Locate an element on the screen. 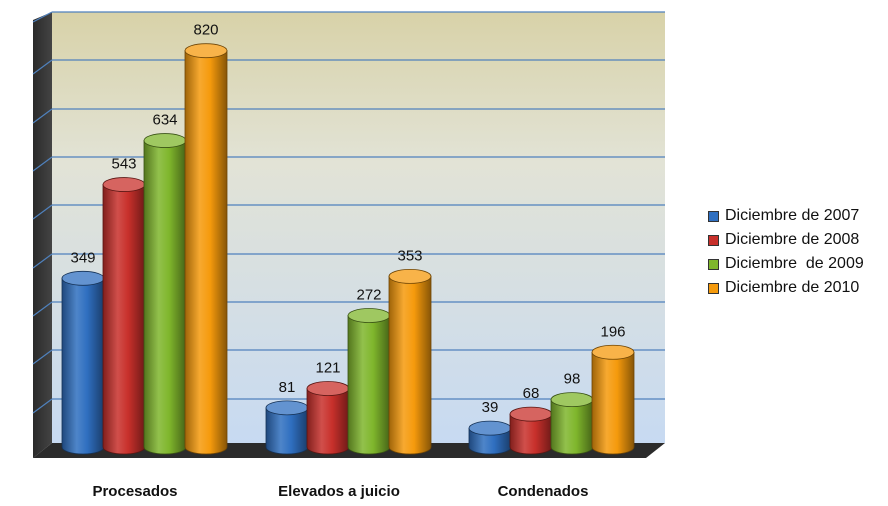 The height and width of the screenshot is (506, 888). legend-item: Diciembre de 2007 is located at coordinates (786, 216).